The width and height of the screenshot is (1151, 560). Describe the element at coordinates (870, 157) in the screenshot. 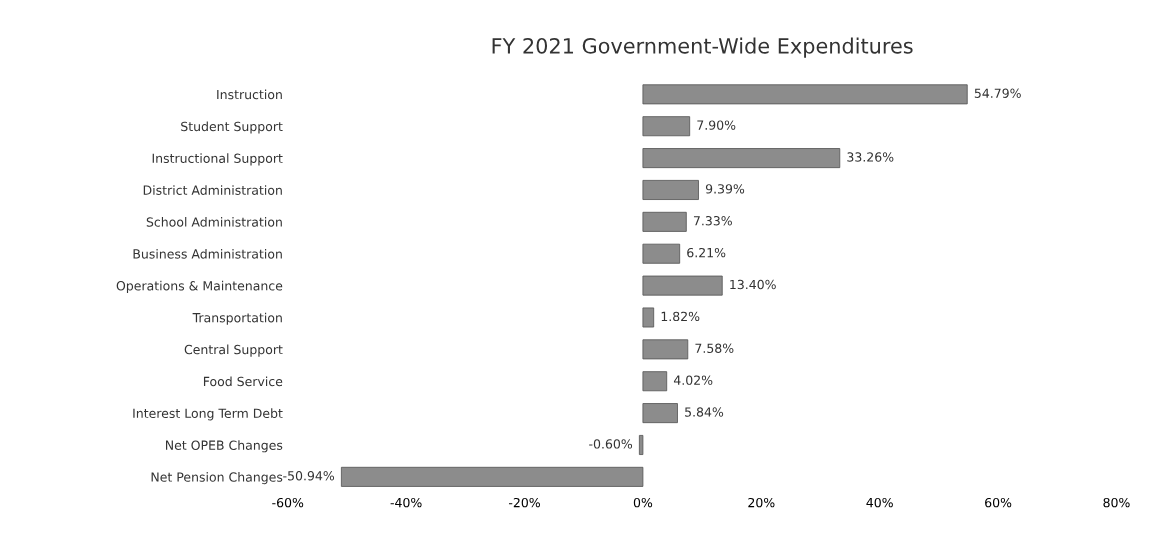

I see `data-label: 33.26%` at that location.